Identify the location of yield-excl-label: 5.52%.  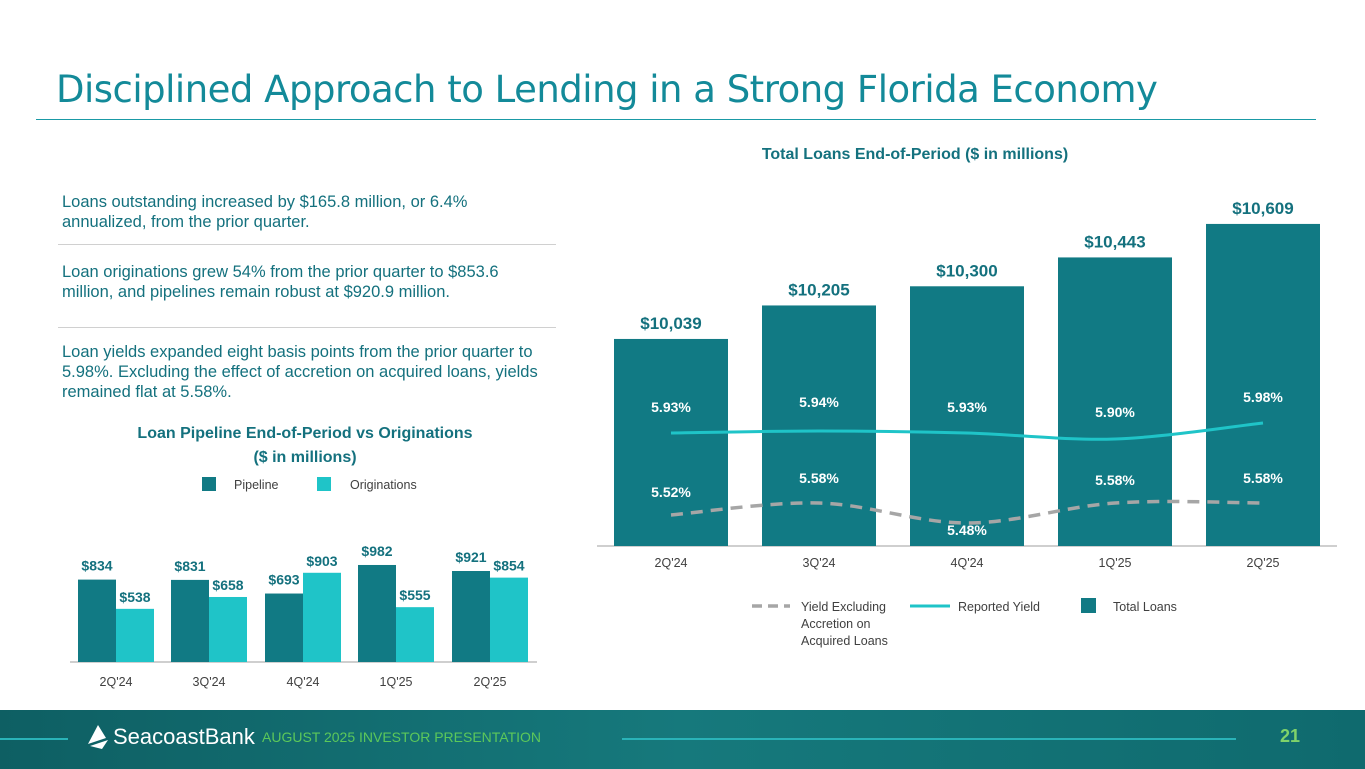
(671, 492).